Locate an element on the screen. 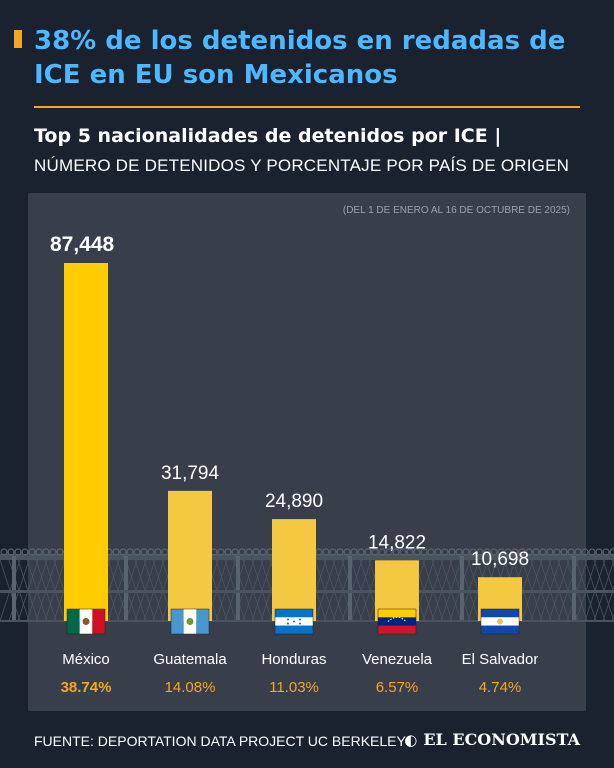  value-label-2: 31,794 is located at coordinates (190, 473).